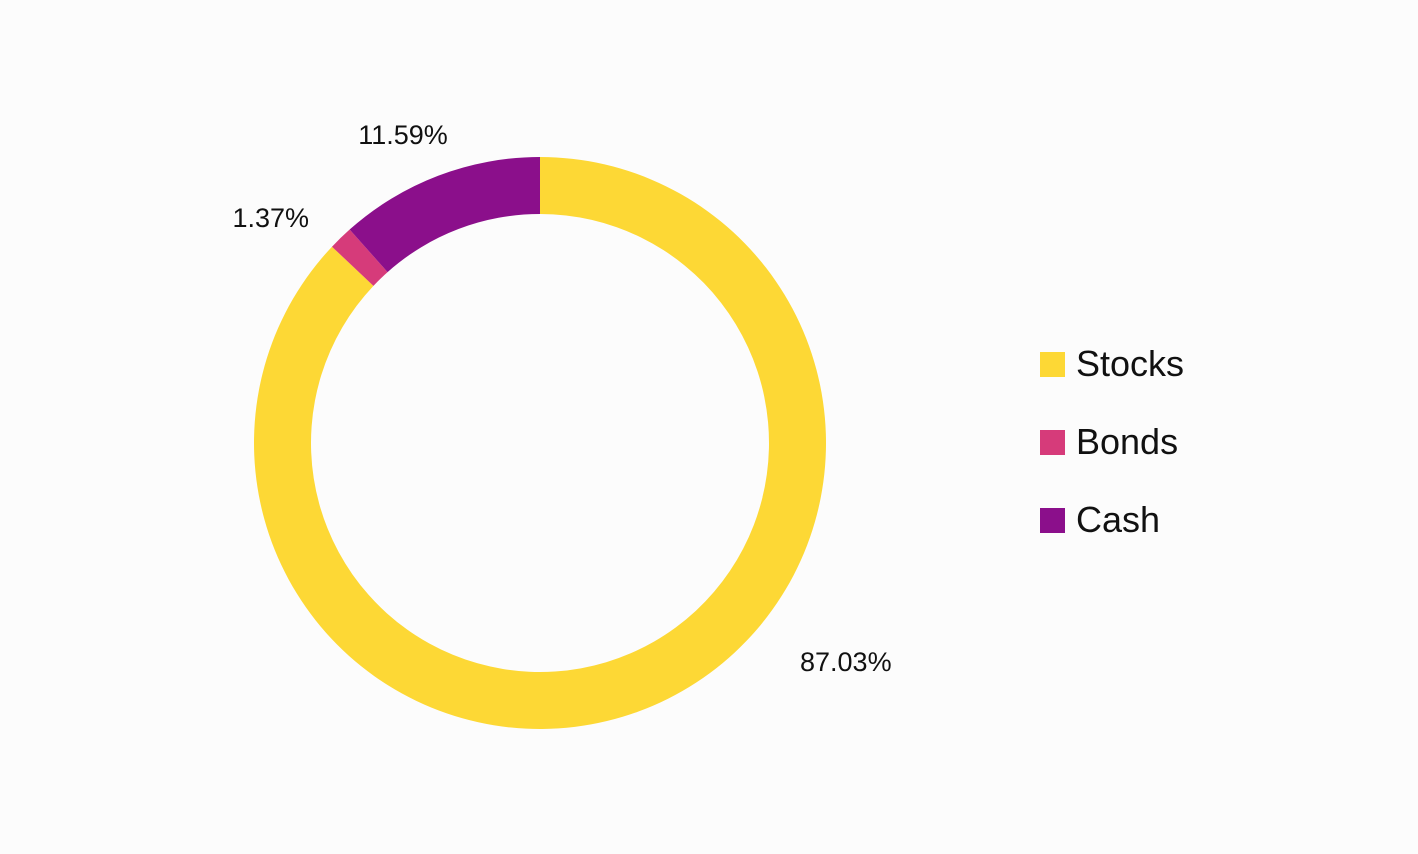 The width and height of the screenshot is (1418, 854). Describe the element at coordinates (1127, 441) in the screenshot. I see `legend-label-bonds: Bonds` at that location.